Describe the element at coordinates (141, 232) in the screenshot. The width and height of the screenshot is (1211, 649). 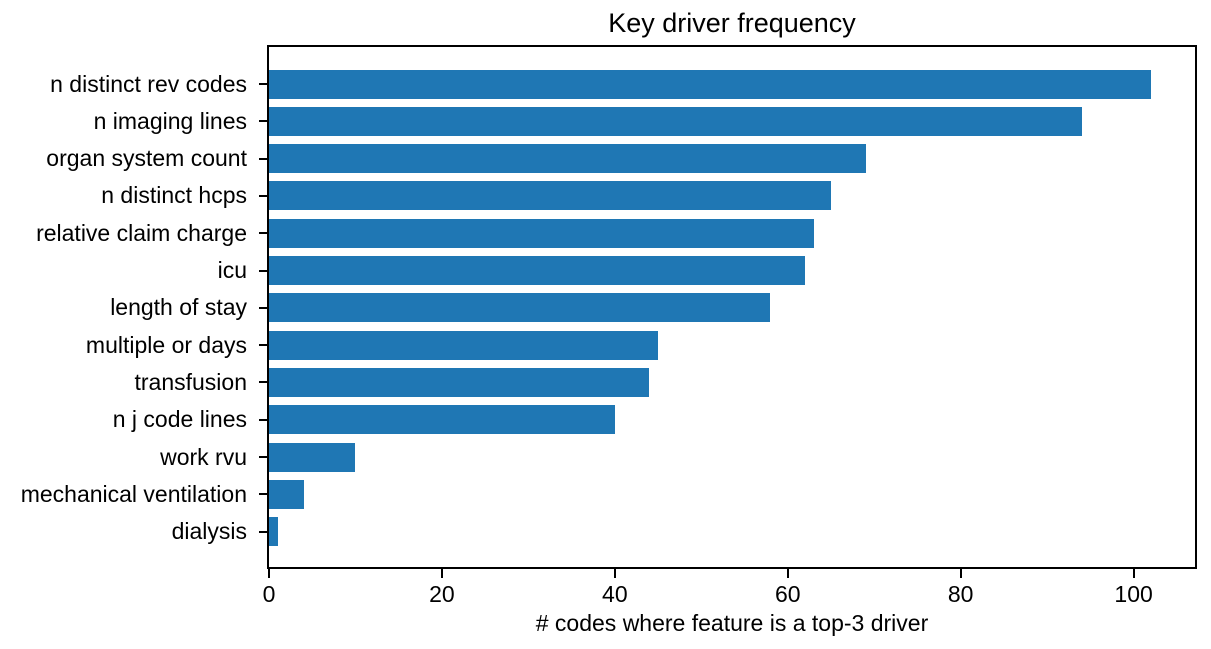
I see `y-axis-label: relative claim charge` at that location.